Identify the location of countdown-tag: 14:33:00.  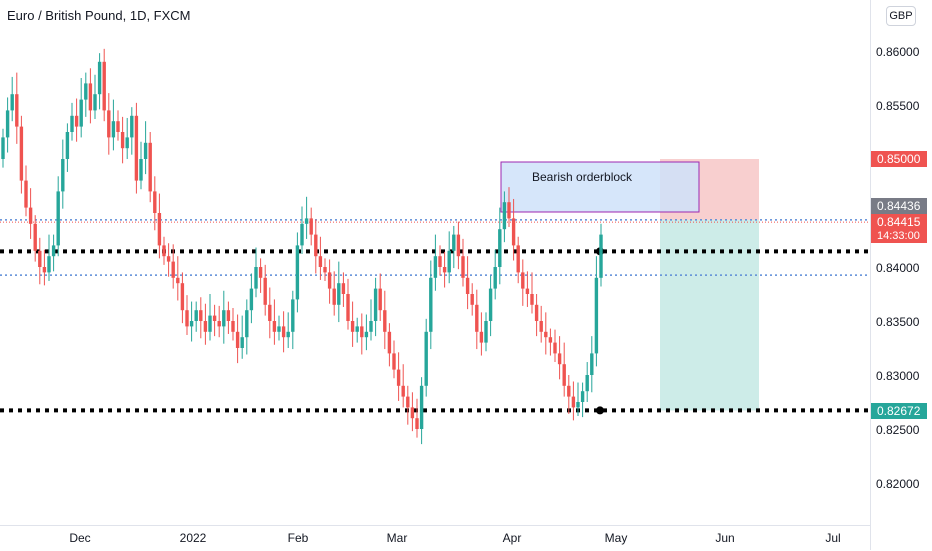
(899, 236).